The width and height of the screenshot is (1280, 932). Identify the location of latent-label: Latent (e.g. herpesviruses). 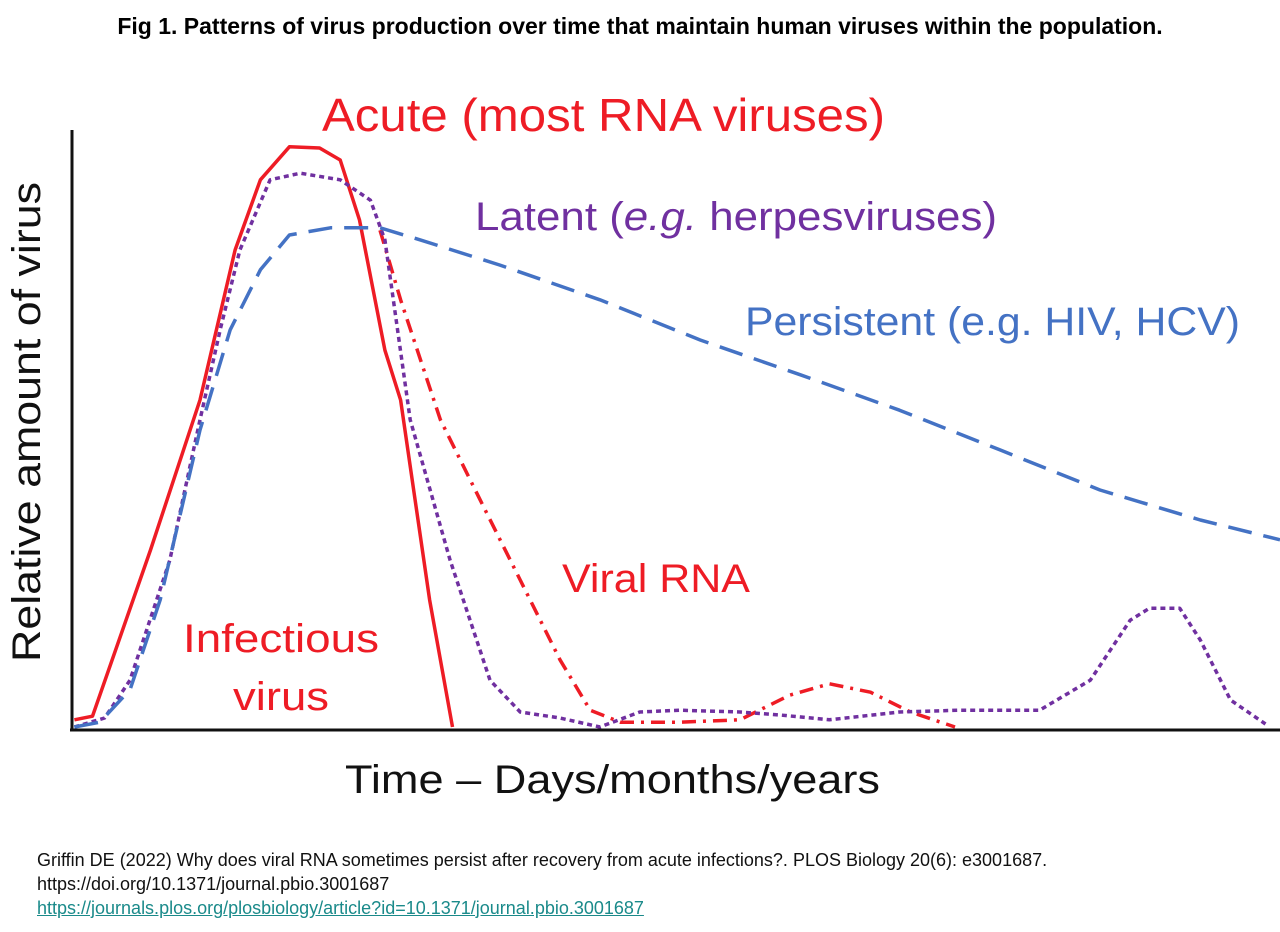
(736, 217).